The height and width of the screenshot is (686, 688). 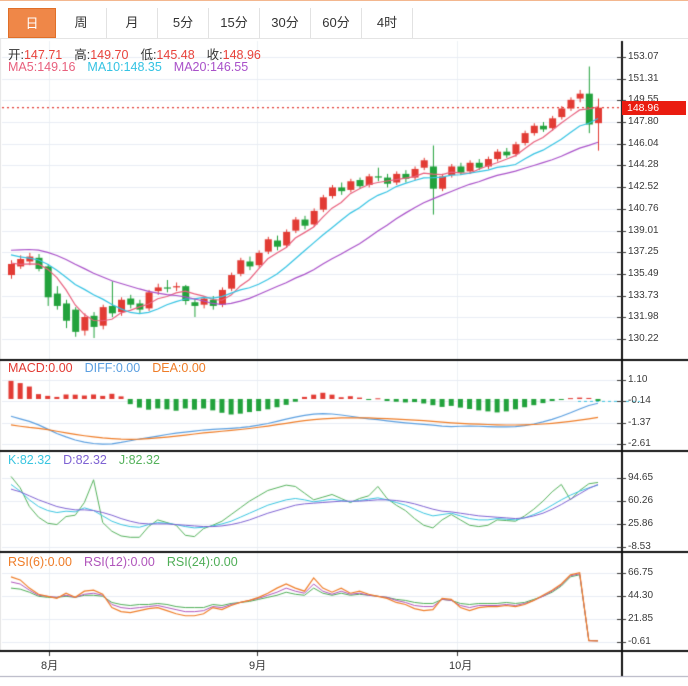 I want to click on y-axis-label: 149.55, so click(x=643, y=100).